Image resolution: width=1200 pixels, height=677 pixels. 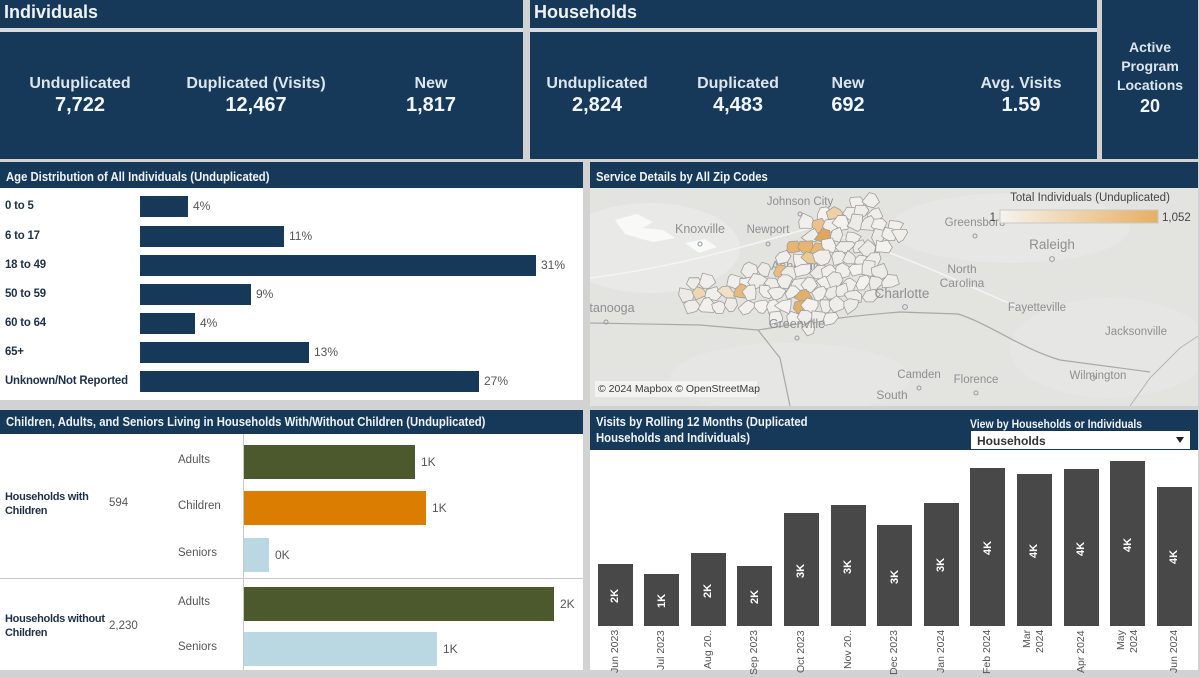 What do you see at coordinates (1098, 376) in the screenshot?
I see `svg-text: Wilmington` at bounding box center [1098, 376].